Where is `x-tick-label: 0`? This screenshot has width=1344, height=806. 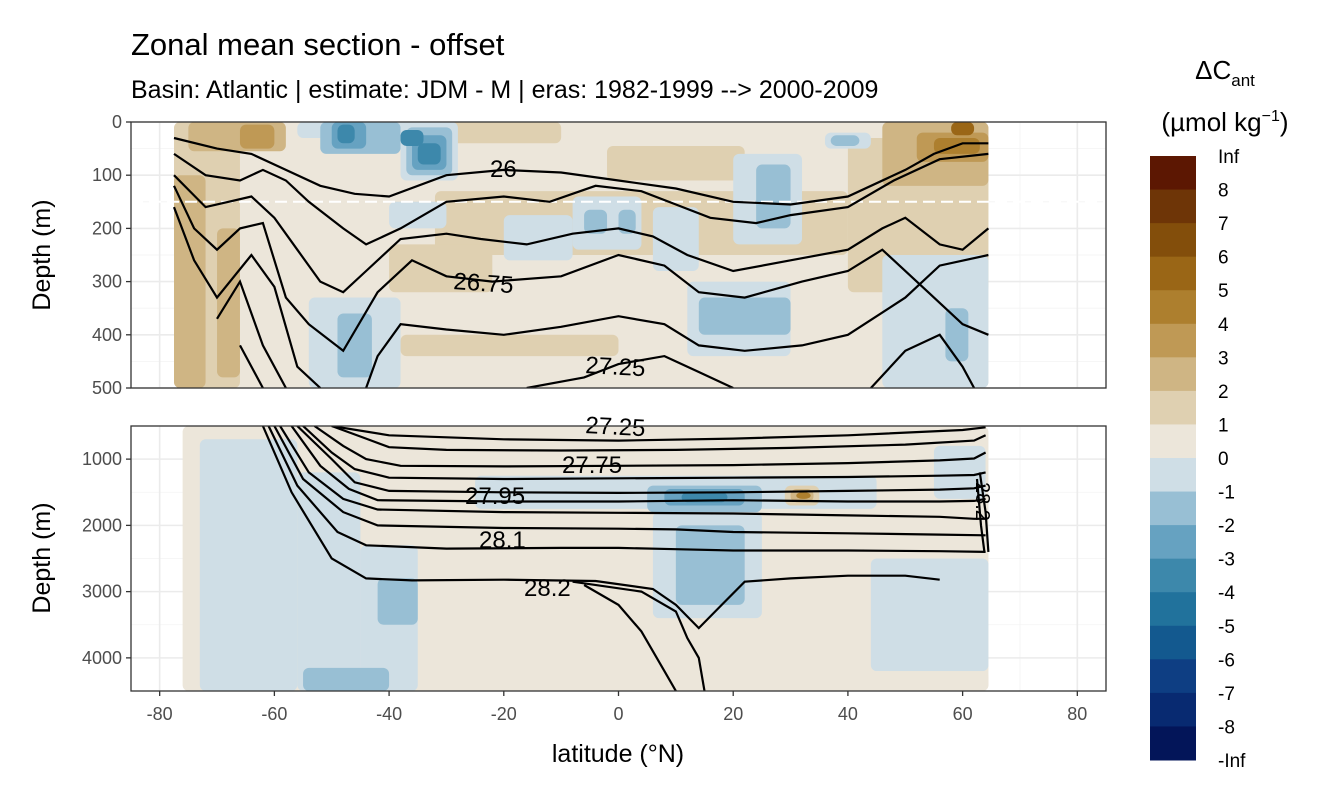 x-tick-label: 0 is located at coordinates (618, 714).